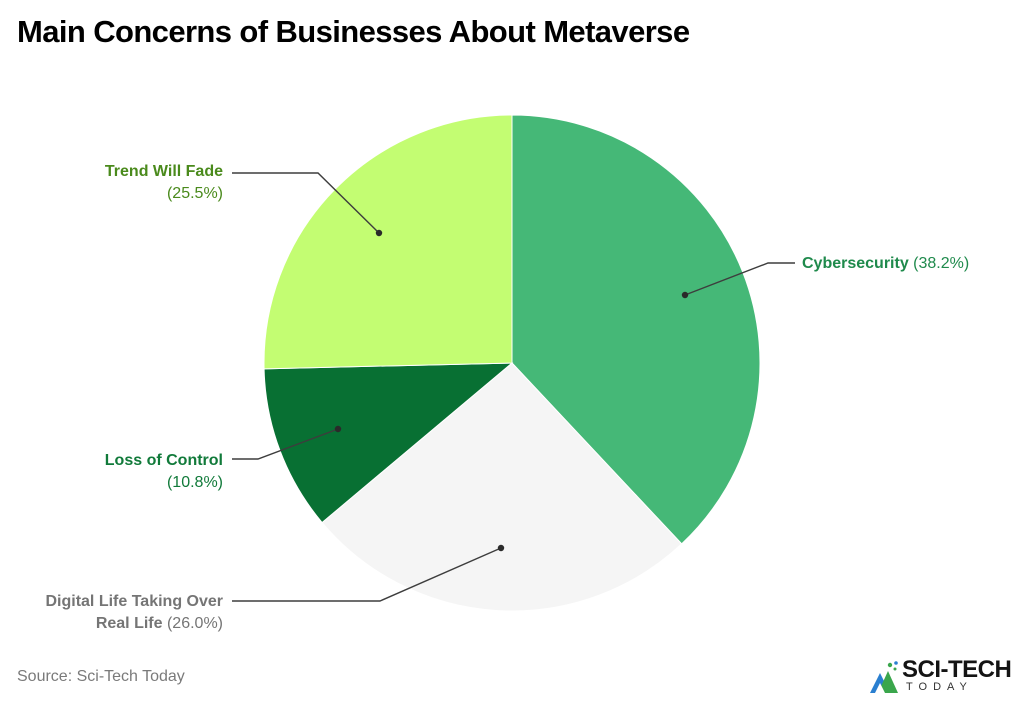 This screenshot has height=707, width=1023. What do you see at coordinates (101, 676) in the screenshot?
I see `source-note: Source: Sci-Tech Today` at bounding box center [101, 676].